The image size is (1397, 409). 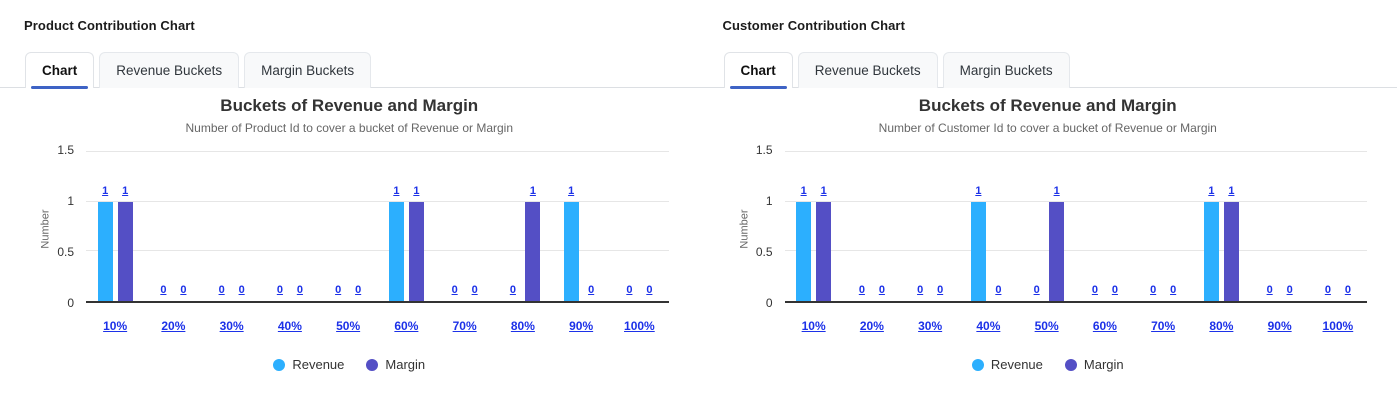 What do you see at coordinates (978, 190) in the screenshot?
I see `data-label-revenue-40%: 1` at bounding box center [978, 190].